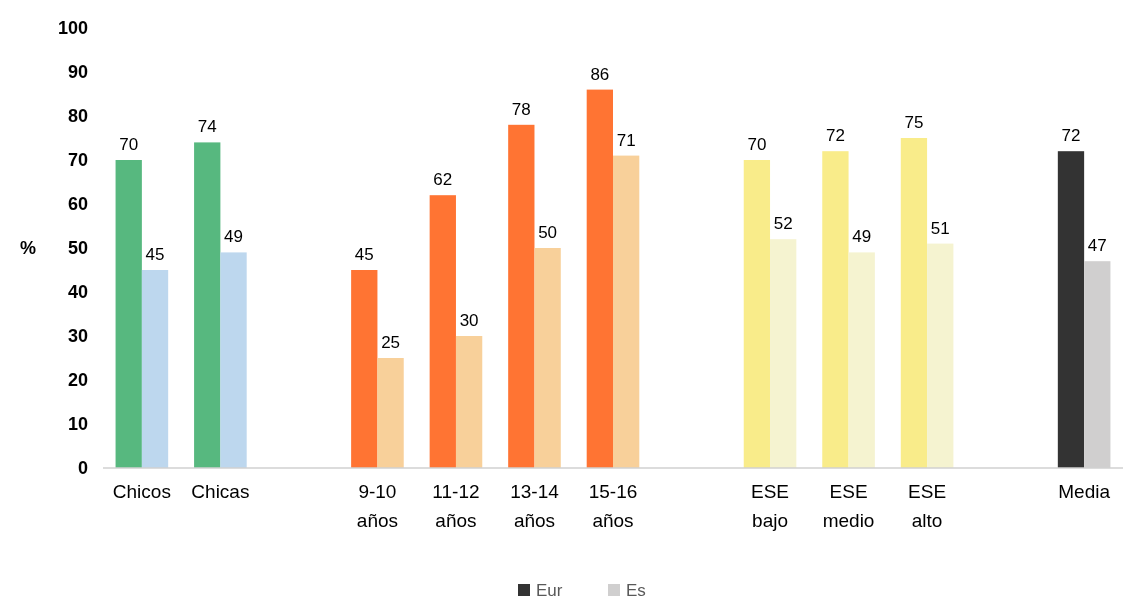  What do you see at coordinates (28, 248) in the screenshot?
I see `y-axis-title: %` at bounding box center [28, 248].